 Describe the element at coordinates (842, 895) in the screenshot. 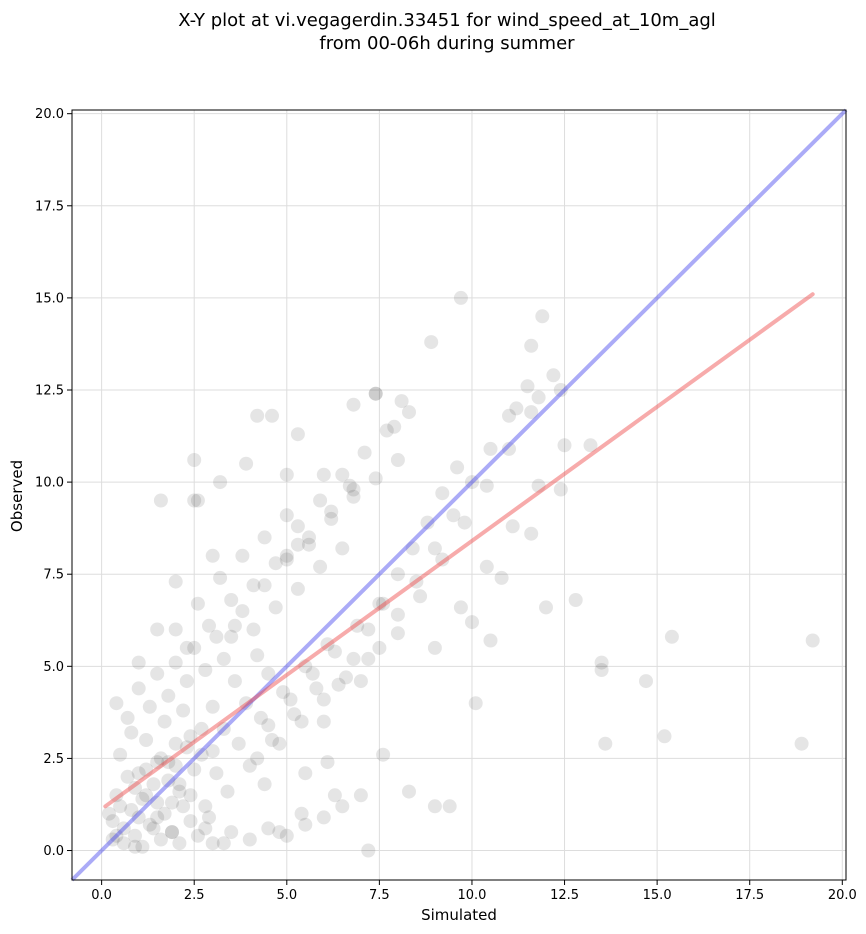

I see `x-tick-label: 20.0` at that location.